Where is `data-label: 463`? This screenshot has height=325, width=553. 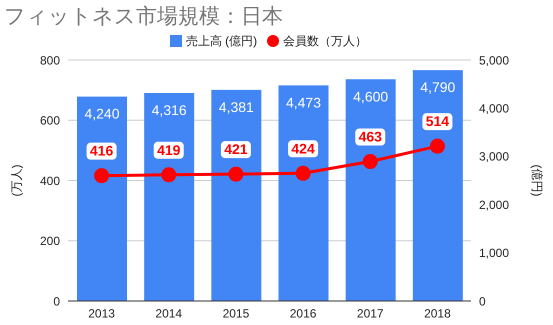
data-label: 463 is located at coordinates (370, 136).